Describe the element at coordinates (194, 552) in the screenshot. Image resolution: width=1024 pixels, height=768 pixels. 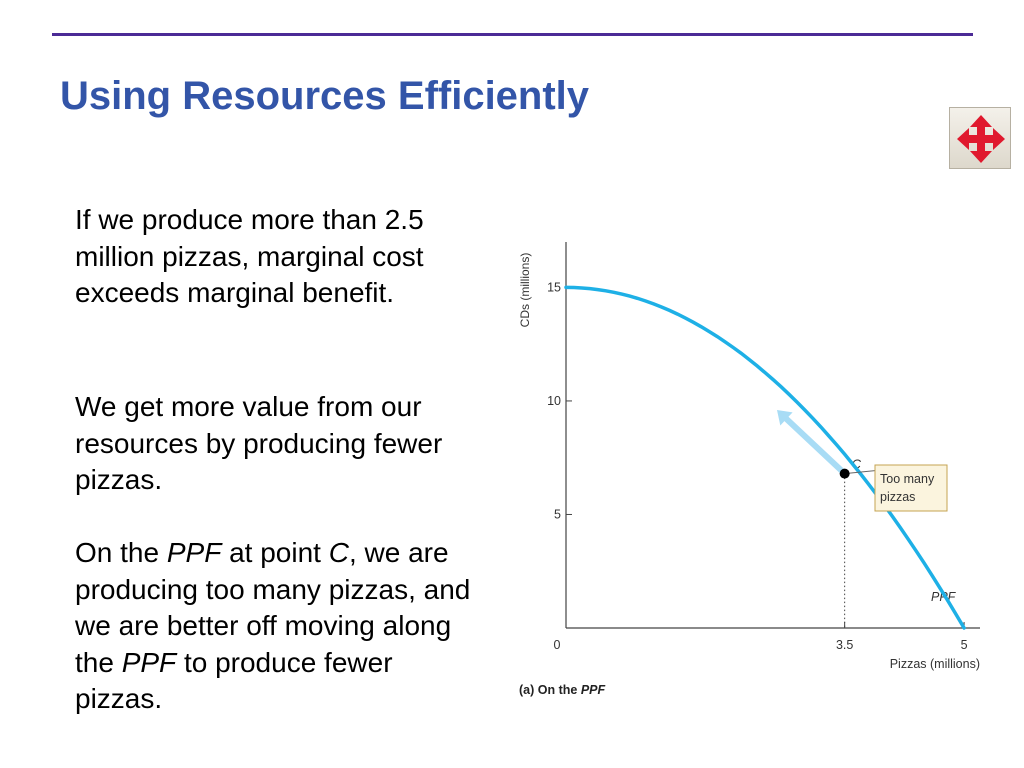
I see `p3-seg-ppf: PPF` at that location.